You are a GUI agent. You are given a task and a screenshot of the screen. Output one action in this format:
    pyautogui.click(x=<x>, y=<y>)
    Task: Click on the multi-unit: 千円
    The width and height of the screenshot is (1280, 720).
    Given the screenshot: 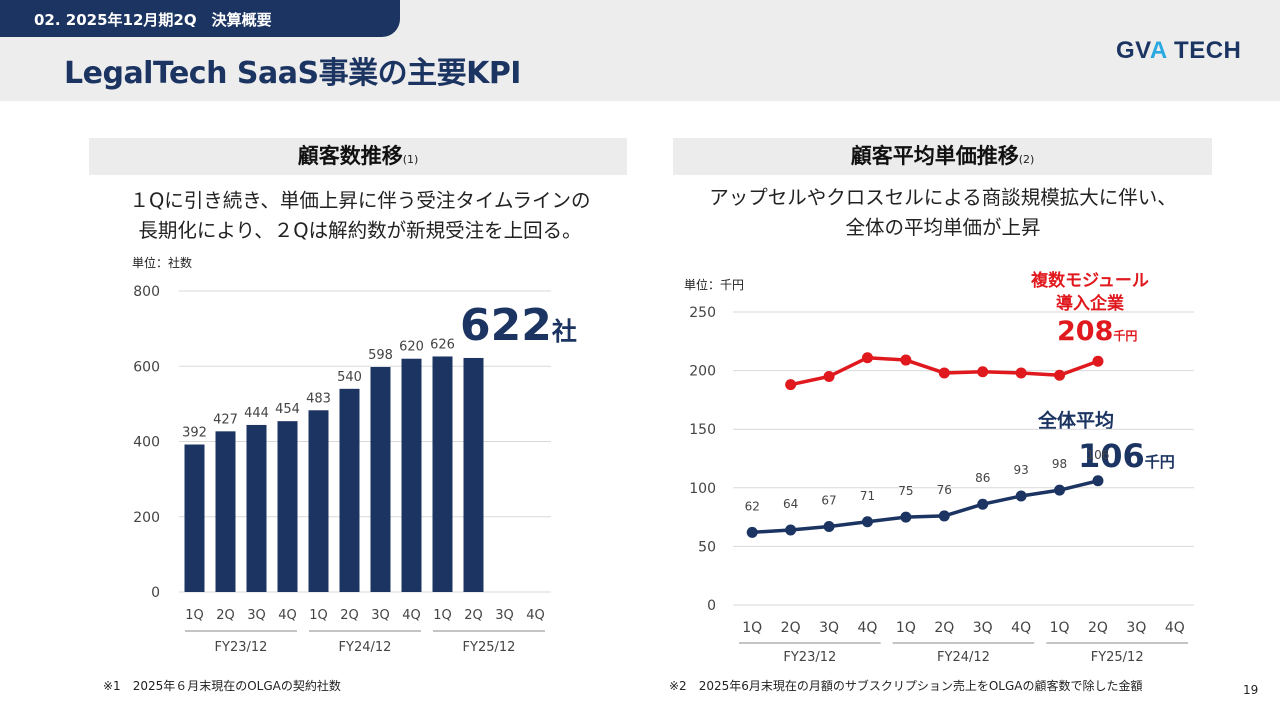 What is the action you would take?
    pyautogui.click(x=1125, y=336)
    